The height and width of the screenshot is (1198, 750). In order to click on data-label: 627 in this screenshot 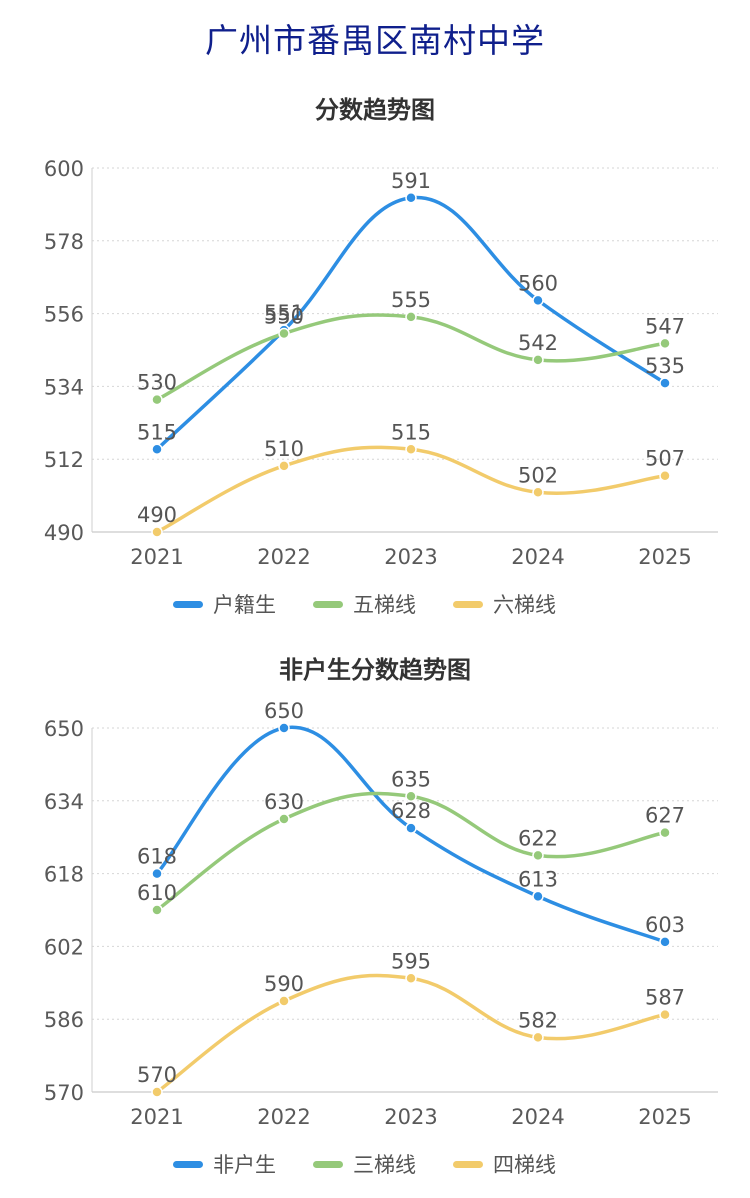, I will do `click(665, 816)`.